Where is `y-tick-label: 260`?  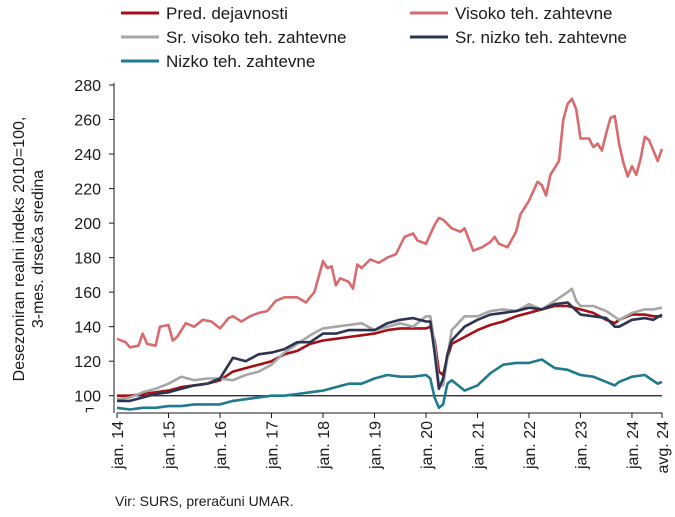
y-tick-label: 260 is located at coordinates (87, 121).